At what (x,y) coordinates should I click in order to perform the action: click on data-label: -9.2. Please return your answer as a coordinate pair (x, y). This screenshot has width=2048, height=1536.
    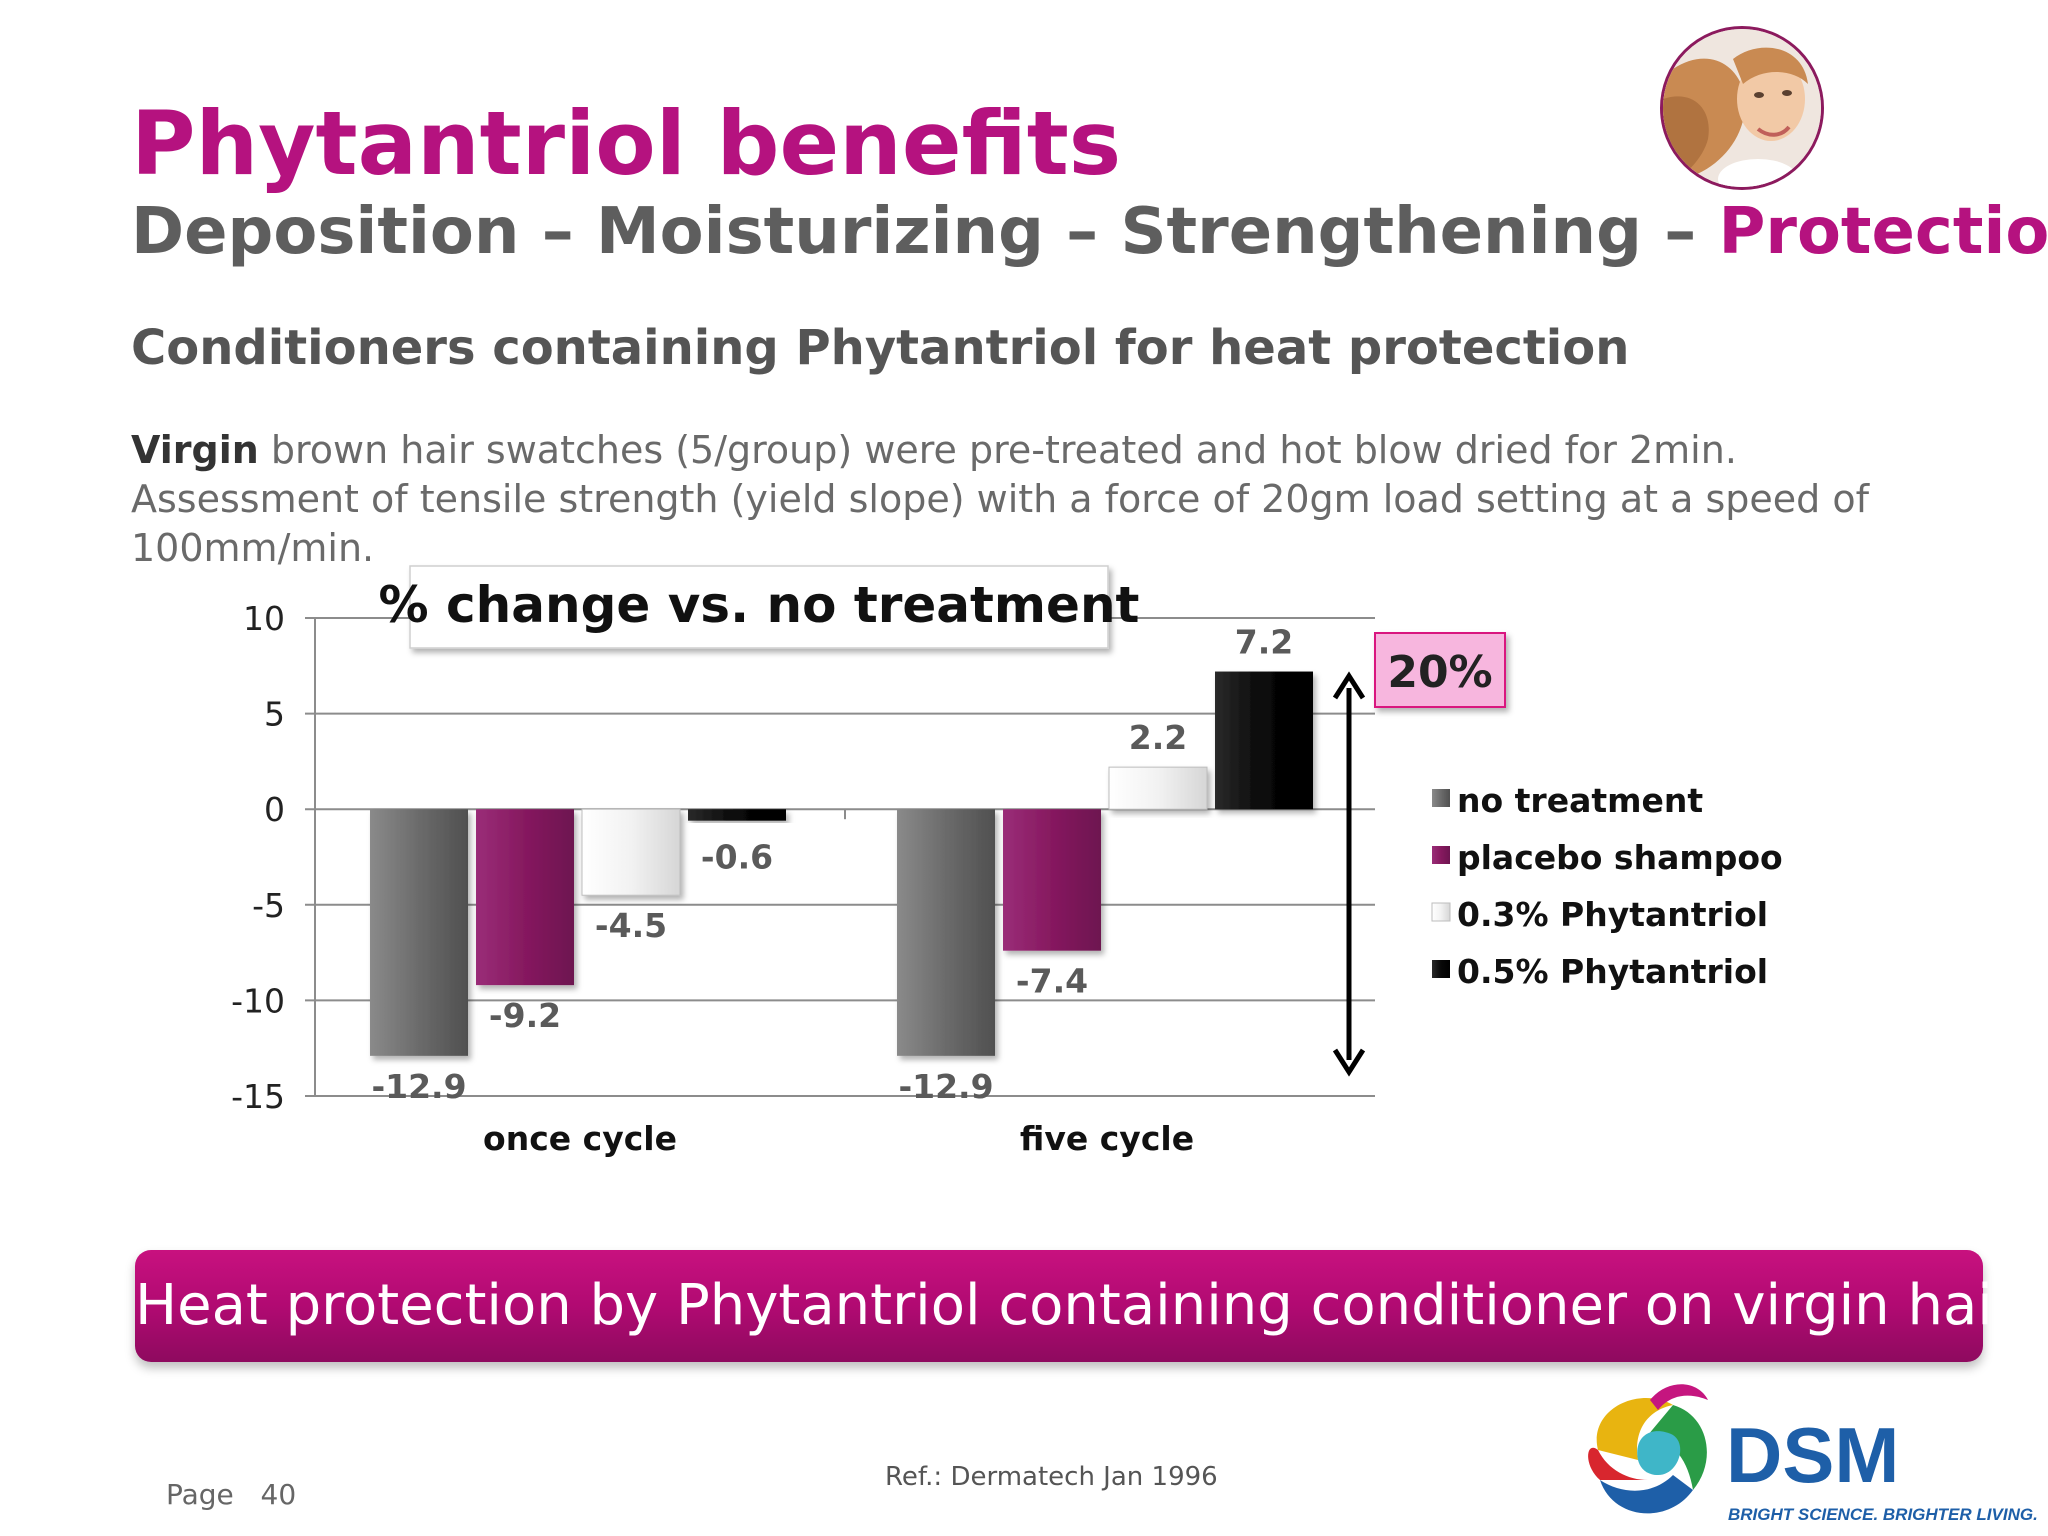
    Looking at the image, I should click on (525, 1015).